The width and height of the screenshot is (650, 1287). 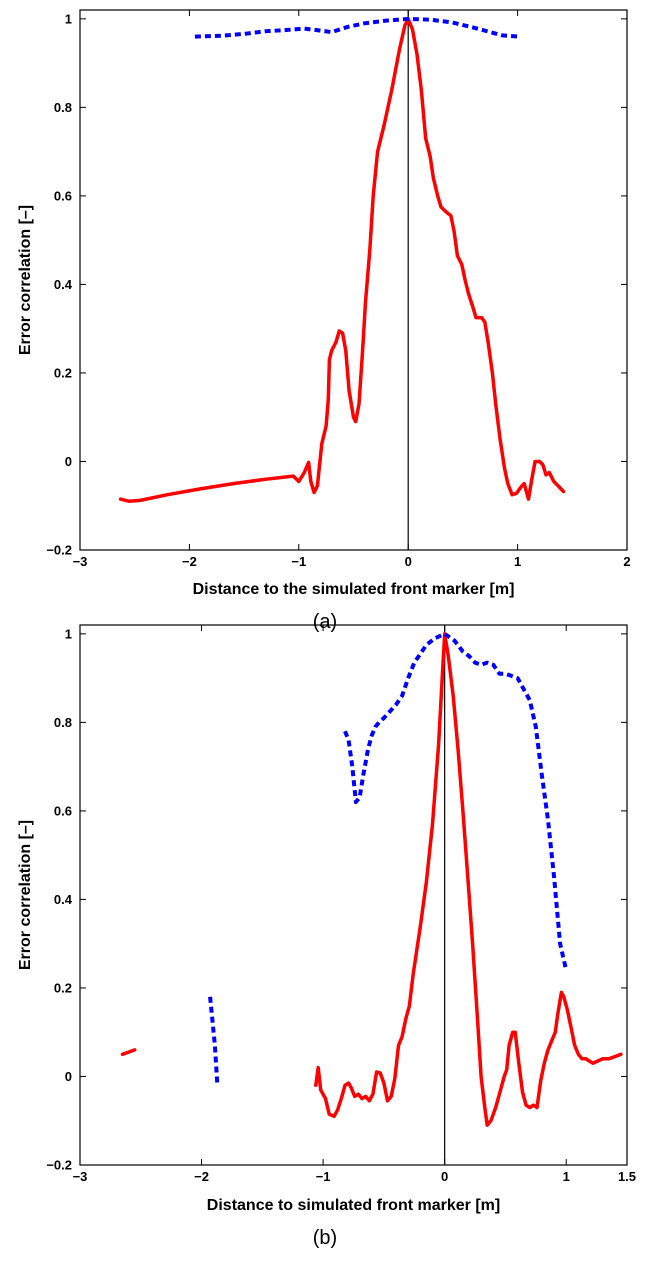 What do you see at coordinates (298, 561) in the screenshot?
I see `panel-a-x-tick-label: −1` at bounding box center [298, 561].